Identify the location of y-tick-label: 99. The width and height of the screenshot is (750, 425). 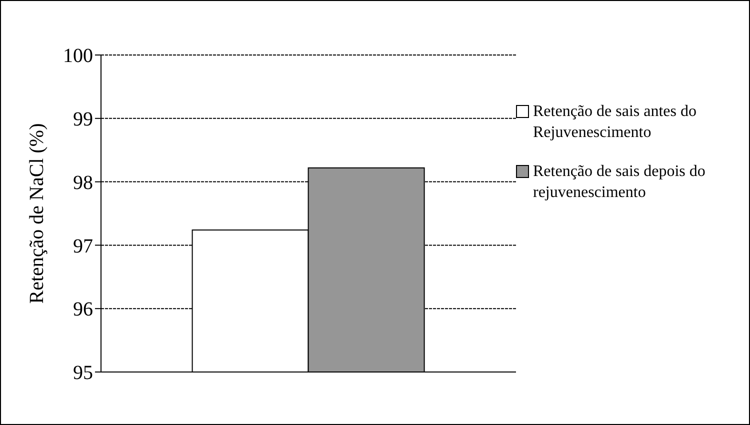
(83, 119).